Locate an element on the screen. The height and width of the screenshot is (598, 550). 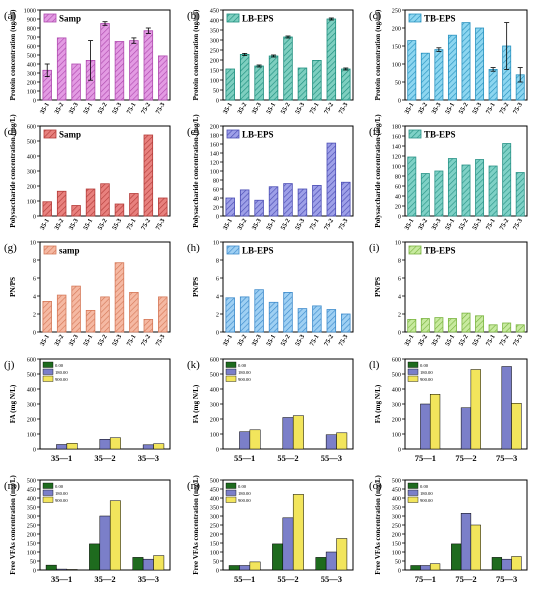
y-axis-title: Free VFAs concentration (mg/L) is located at coordinates (378, 525).